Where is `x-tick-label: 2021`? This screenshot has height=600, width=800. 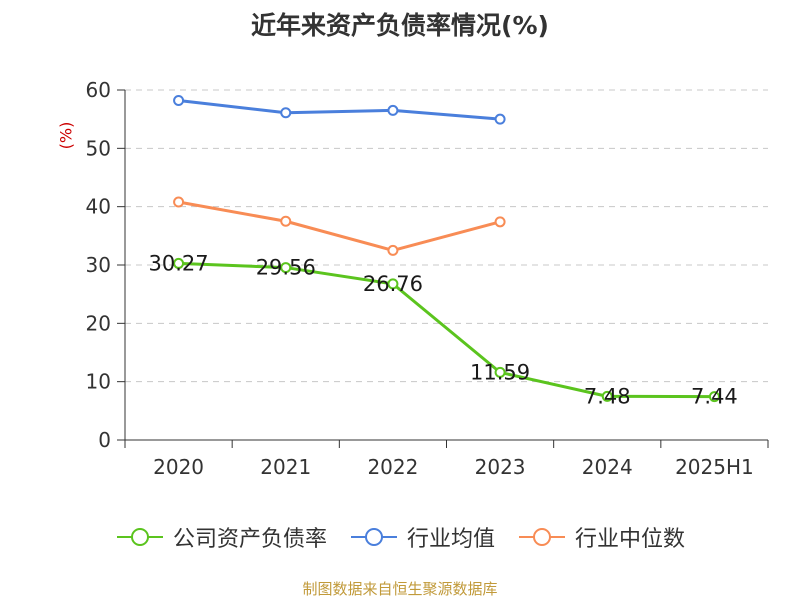 x-tick-label: 2021 is located at coordinates (285, 467).